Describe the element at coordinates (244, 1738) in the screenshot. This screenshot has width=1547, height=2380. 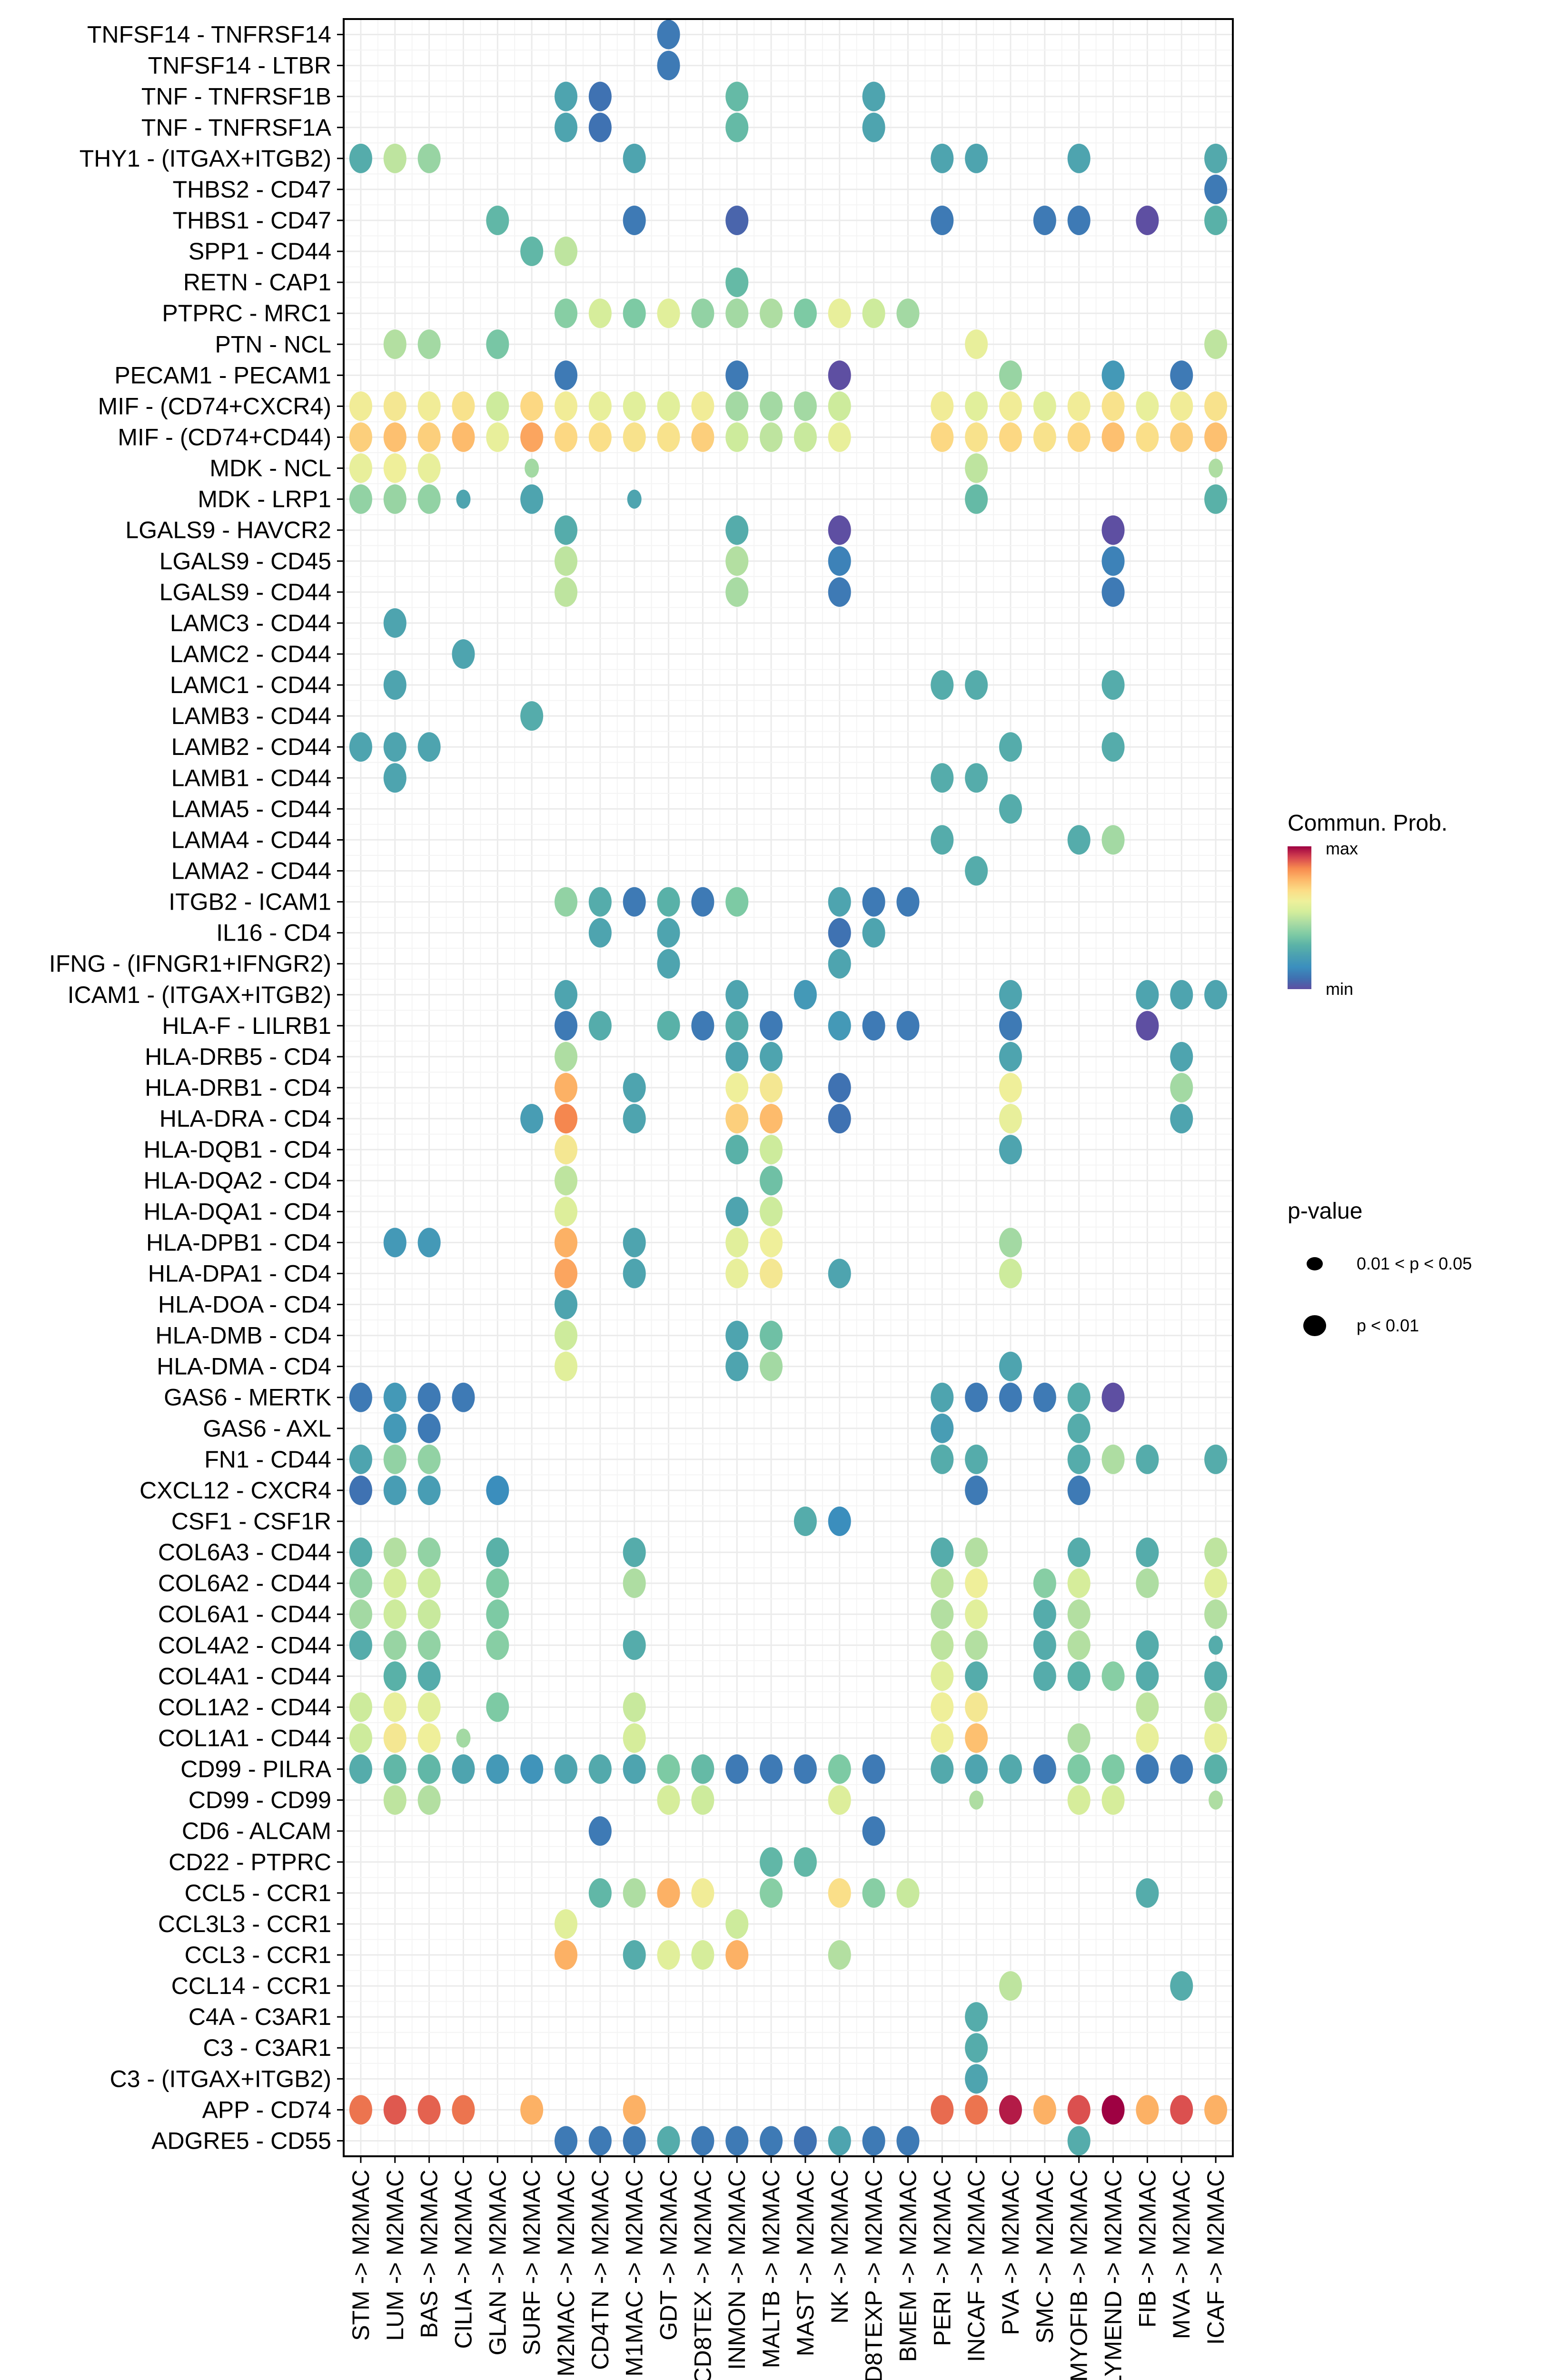
I see `y-tick-label: COL1A1 - CD44` at that location.